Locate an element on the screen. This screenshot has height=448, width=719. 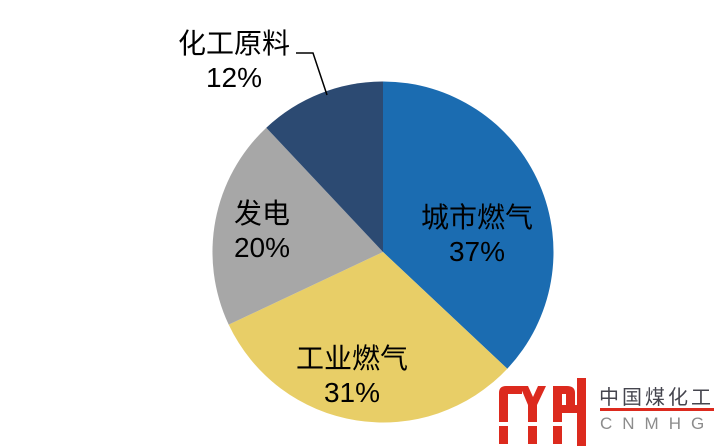
logo-text-en: CNMHG is located at coordinates (657, 423).